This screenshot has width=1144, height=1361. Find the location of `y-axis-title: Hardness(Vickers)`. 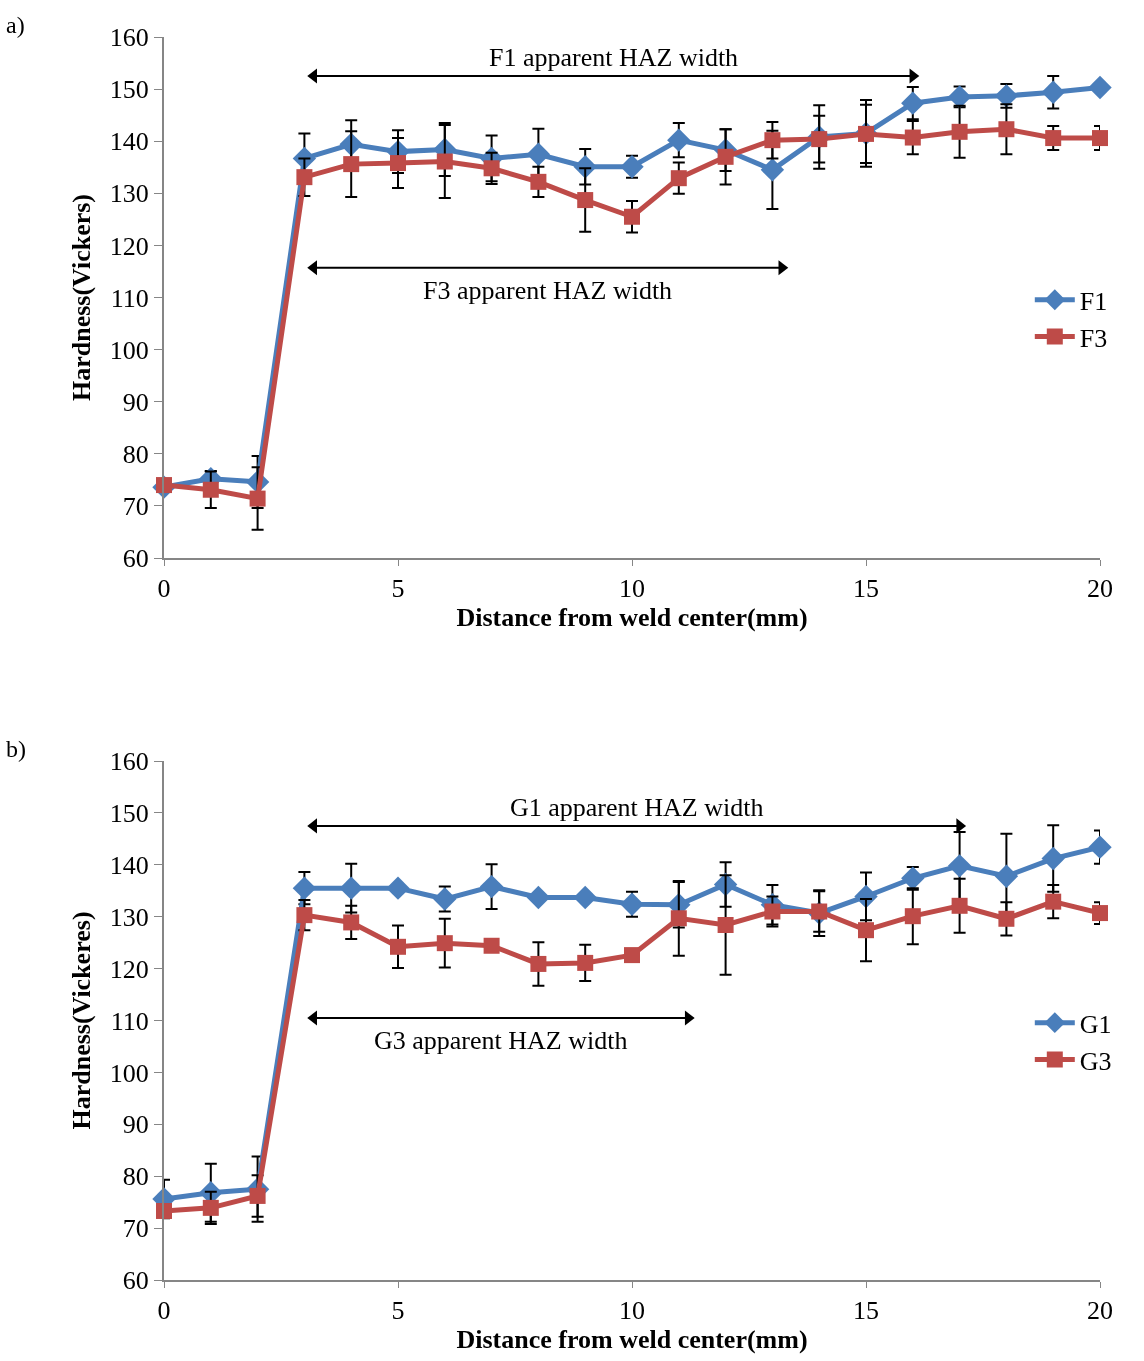

y-axis-title: Hardness(Vickers) is located at coordinates (81, 297).